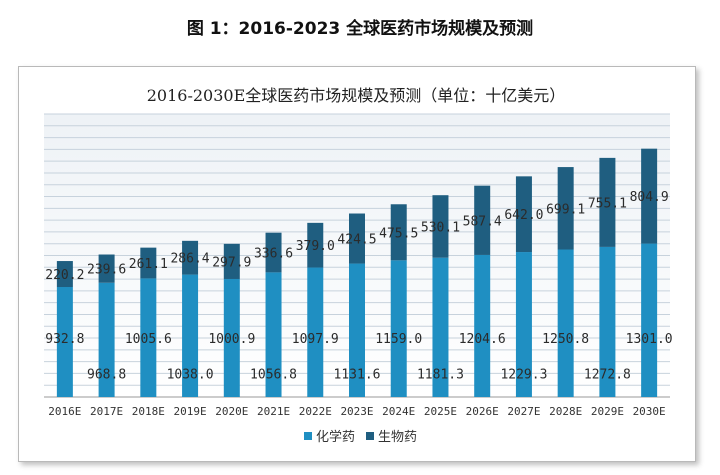 Image resolution: width=720 pixels, height=475 pixels. Describe the element at coordinates (398, 411) in the screenshot. I see `x-tick-label: 2024E` at that location.